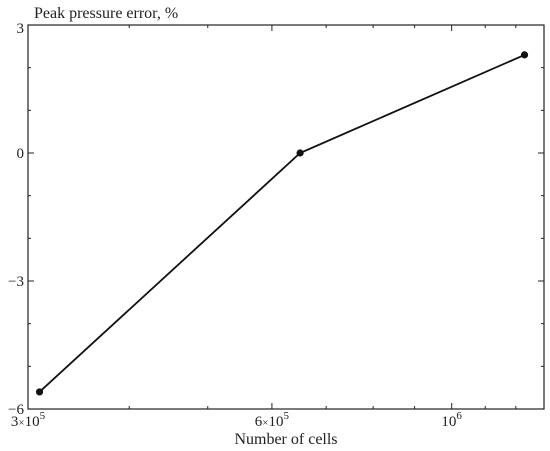  Describe the element at coordinates (16, 410) in the screenshot. I see `y-tick-label: −6` at that location.